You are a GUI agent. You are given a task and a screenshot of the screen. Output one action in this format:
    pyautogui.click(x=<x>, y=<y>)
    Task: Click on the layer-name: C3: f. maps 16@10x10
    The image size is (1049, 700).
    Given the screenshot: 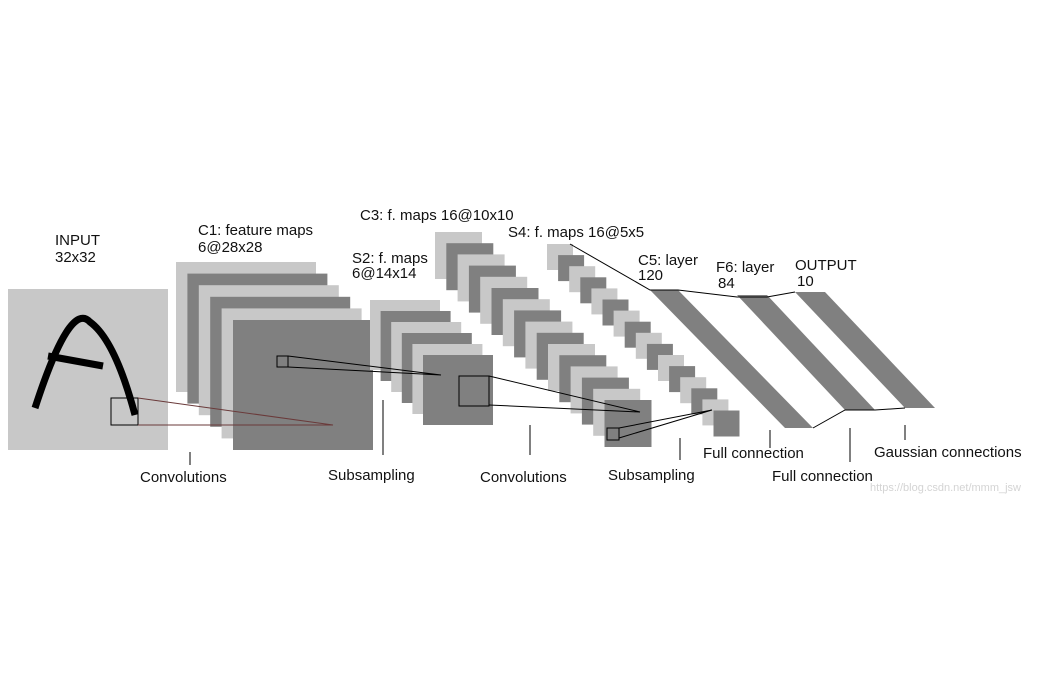 What is the action you would take?
    pyautogui.click(x=437, y=215)
    